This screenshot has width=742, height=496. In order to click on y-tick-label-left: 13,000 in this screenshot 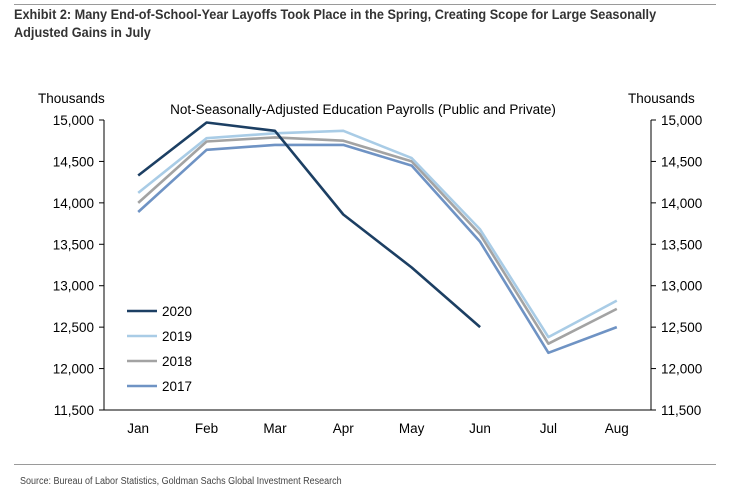, I will do `click(73, 286)`.